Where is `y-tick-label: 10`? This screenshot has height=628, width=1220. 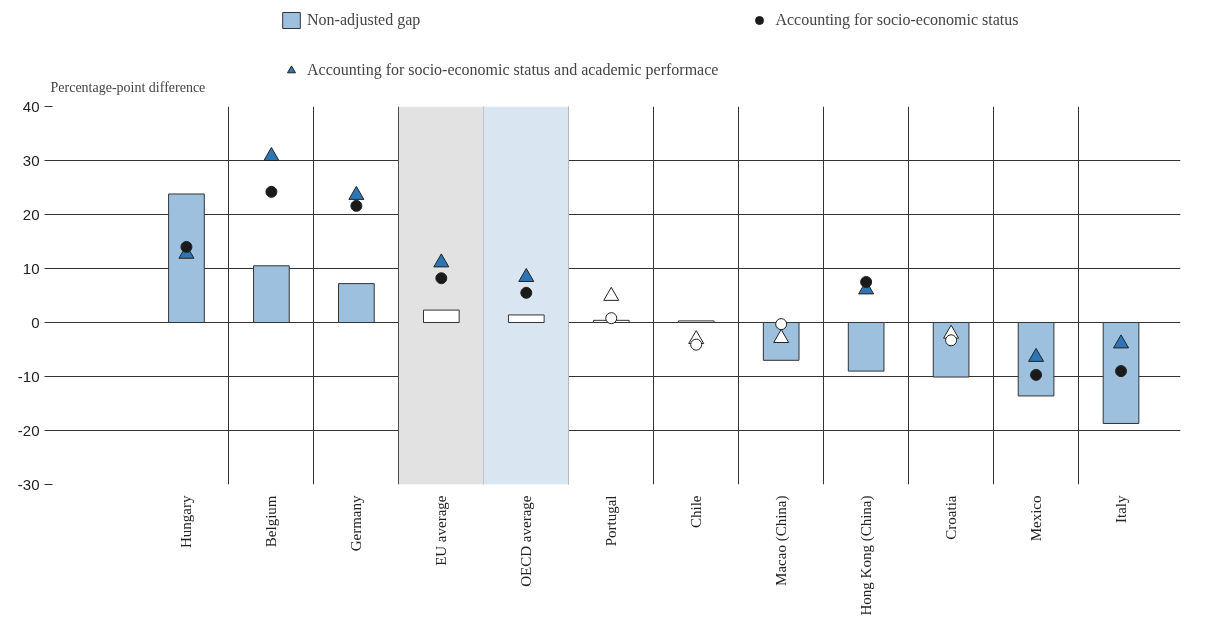
y-tick-label: 10 is located at coordinates (31, 268).